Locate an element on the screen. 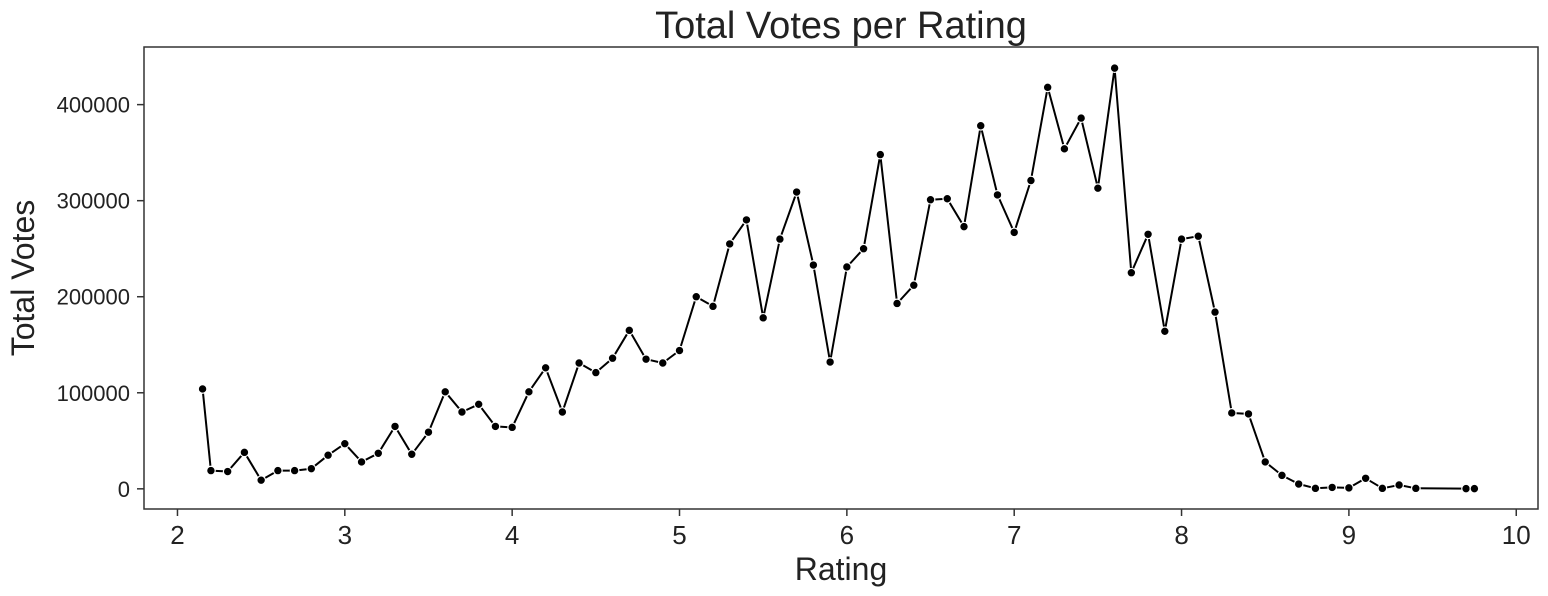 This screenshot has width=1548, height=596. x-axis-label: Rating is located at coordinates (841, 569).